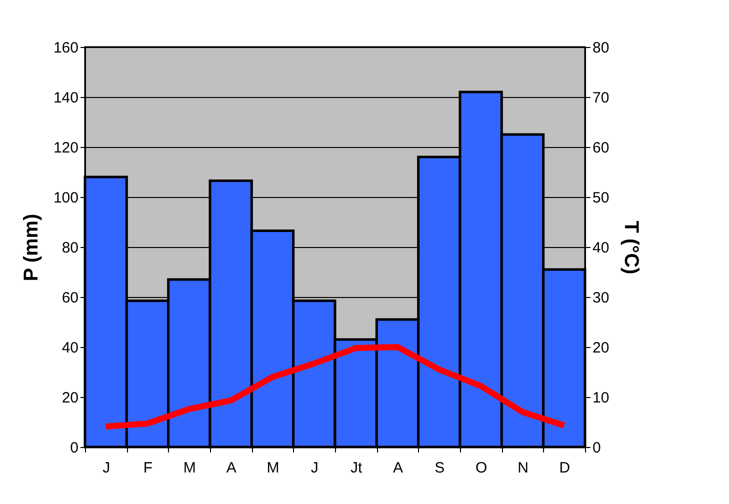 The image size is (729, 504). I want to click on y-tick-label: 80, so click(70, 248).